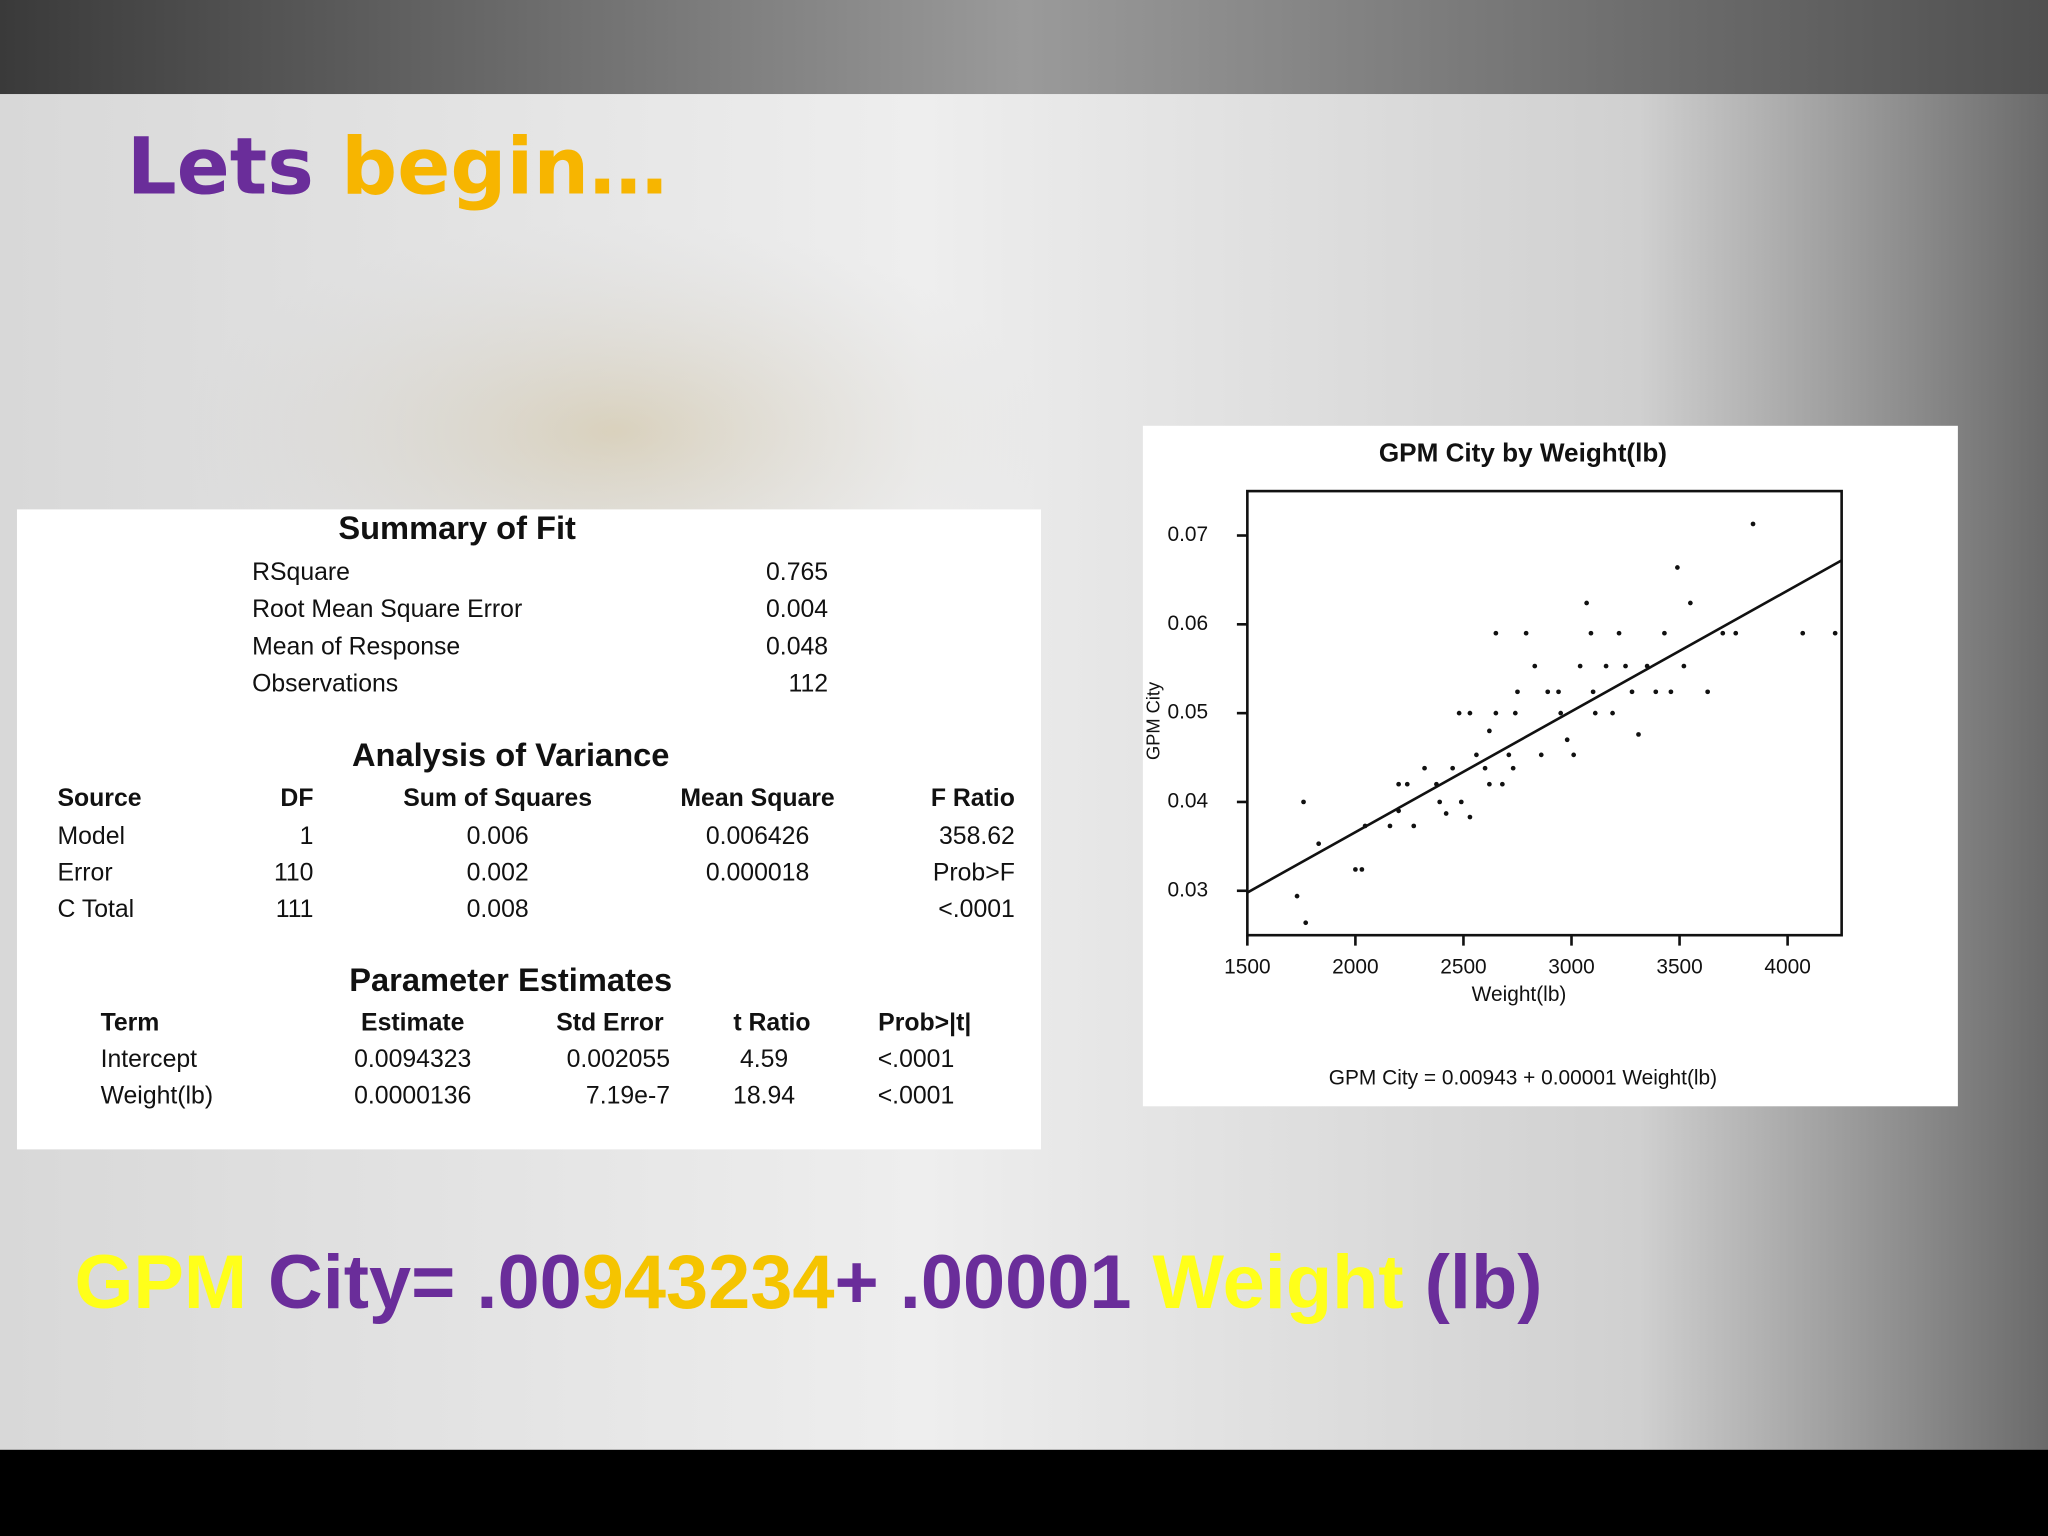  What do you see at coordinates (91, 836) in the screenshot?
I see `table-cell: Model` at bounding box center [91, 836].